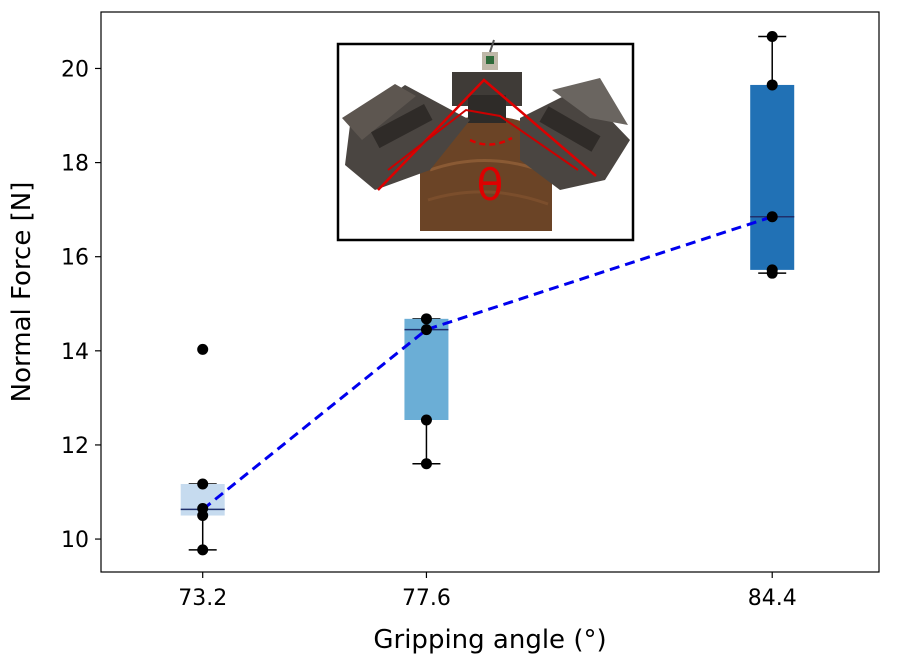 This screenshot has width=897, height=668. What do you see at coordinates (486, 135) in the screenshot?
I see `gripper-photo-icon` at bounding box center [486, 135].